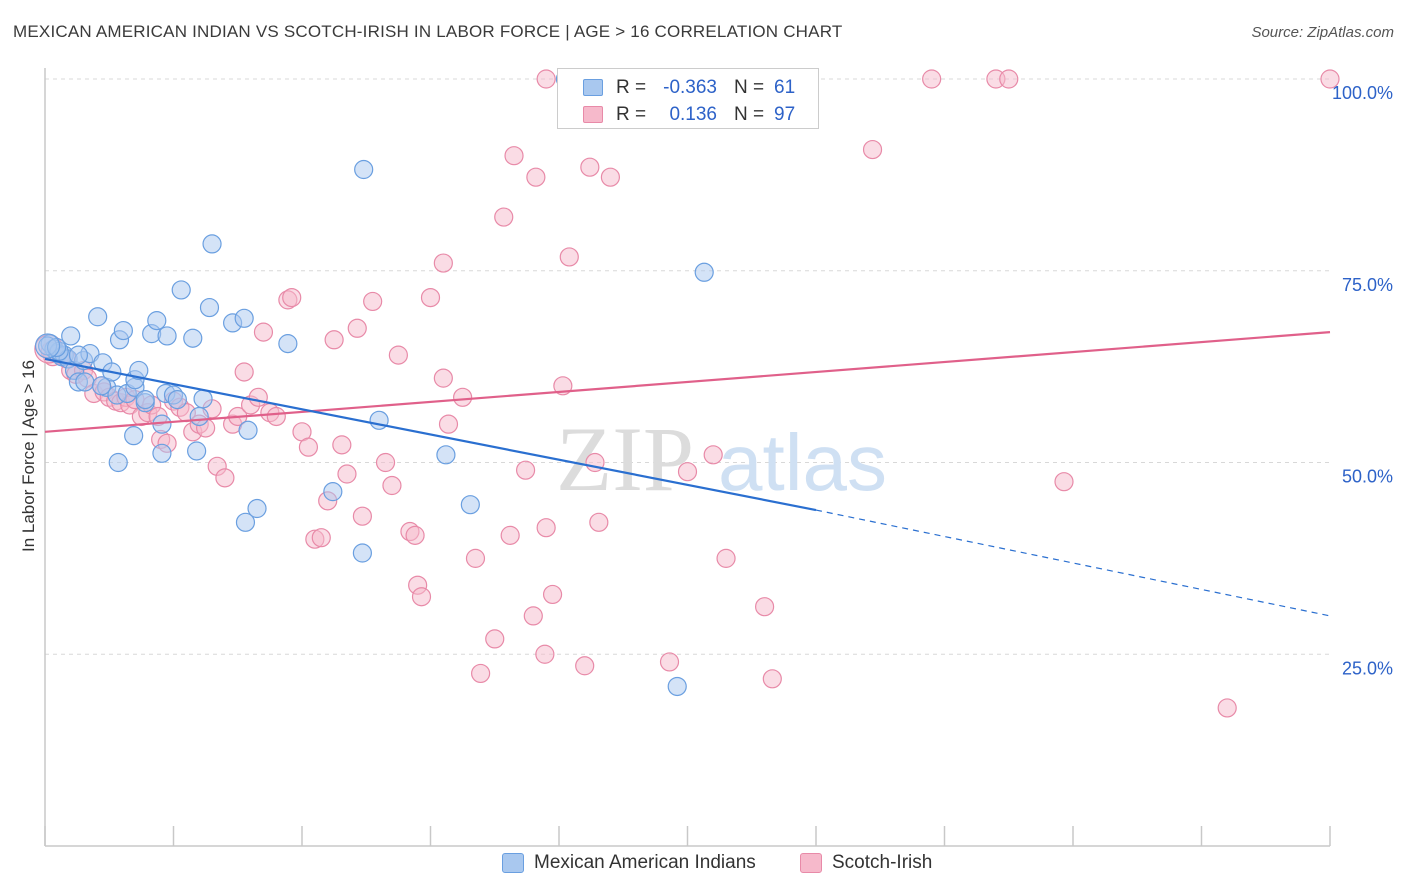 Image resolution: width=1406 pixels, height=892 pixels. Describe the element at coordinates (802, 462) in the screenshot. I see `watermark-atlas: atlas` at that location.